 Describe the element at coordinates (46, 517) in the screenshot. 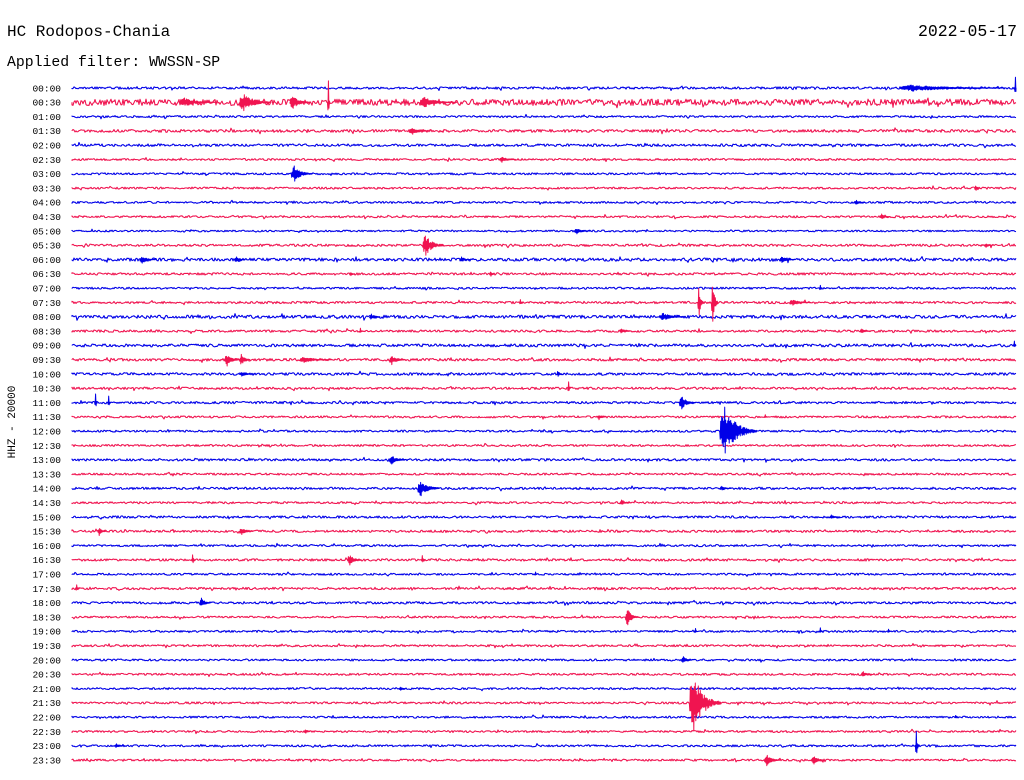

I see `row-label: 15:00` at that location.